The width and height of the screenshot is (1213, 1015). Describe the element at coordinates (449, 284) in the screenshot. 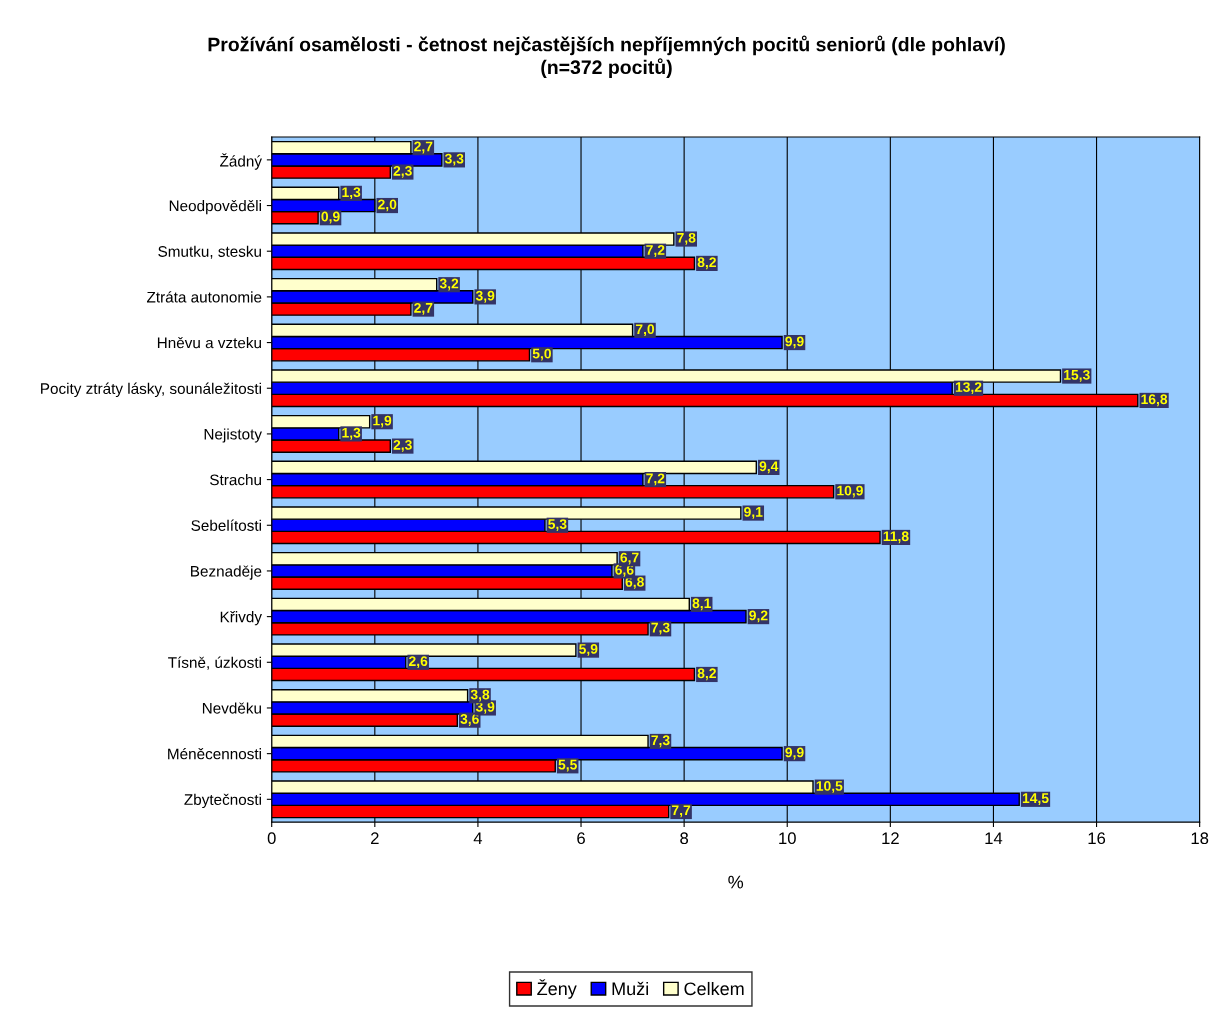

I see `data-label: 3,2` at that location.